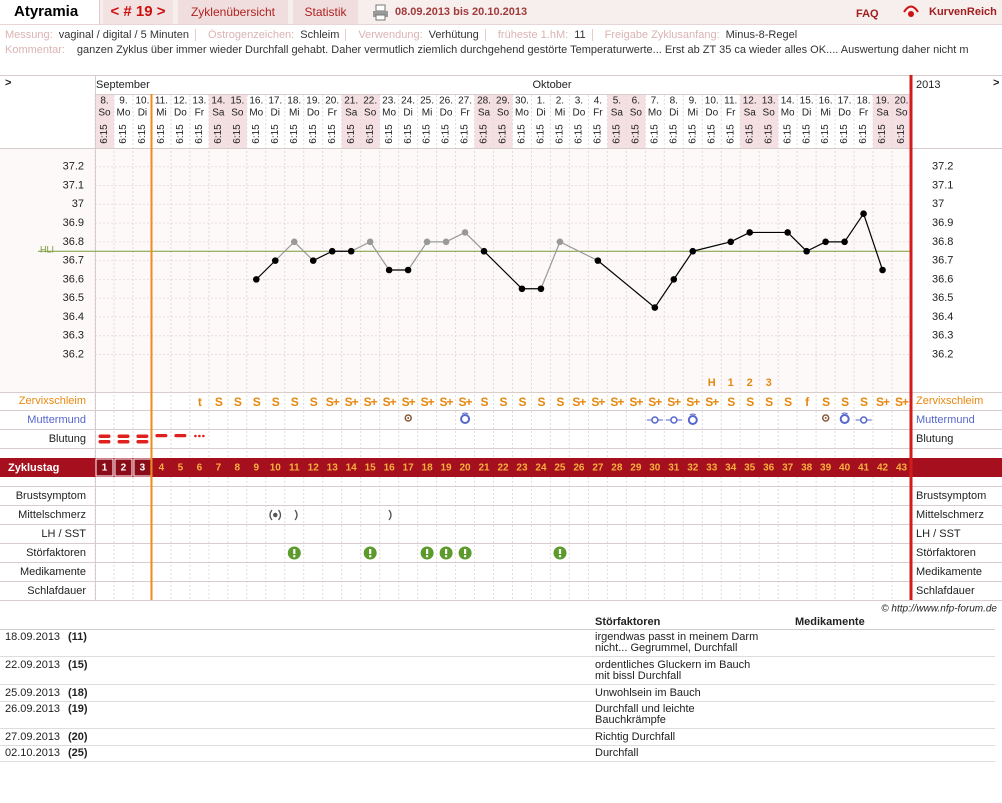 Image resolution: width=1002 pixels, height=803 pixels. Describe the element at coordinates (541, 468) in the screenshot. I see `cycle-day: 24` at that location.